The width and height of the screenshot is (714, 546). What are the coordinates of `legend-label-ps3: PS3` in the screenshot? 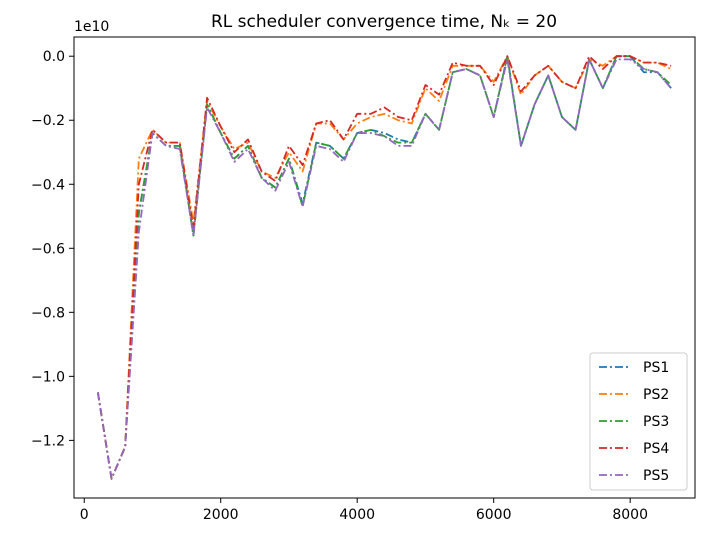 It's located at (656, 422).